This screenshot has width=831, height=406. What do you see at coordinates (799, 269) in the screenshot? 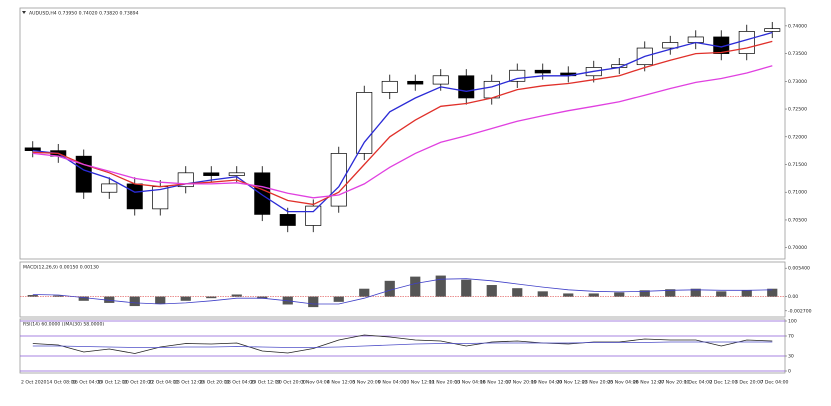
I see `y-tick-label: 0.005400` at bounding box center [799, 269].